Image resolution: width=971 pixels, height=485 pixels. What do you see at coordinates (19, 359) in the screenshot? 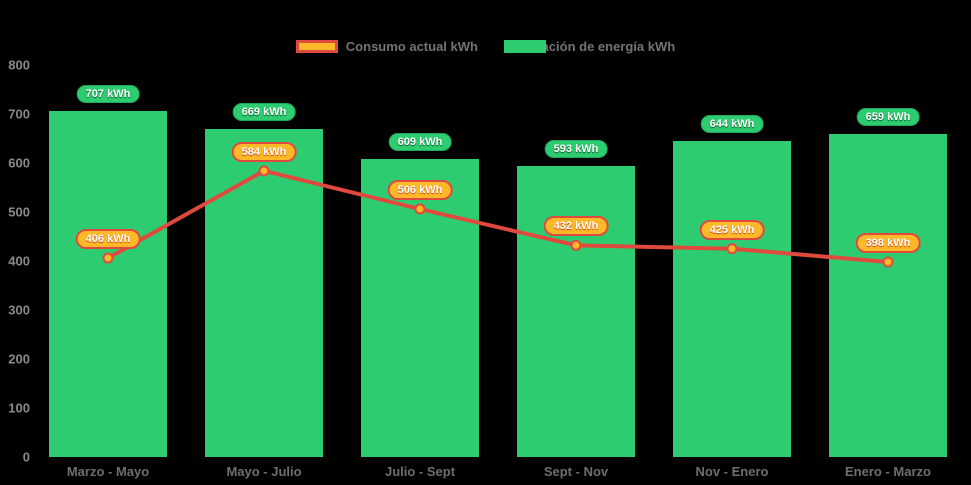
I see `y-tick-label: 200` at bounding box center [19, 359].